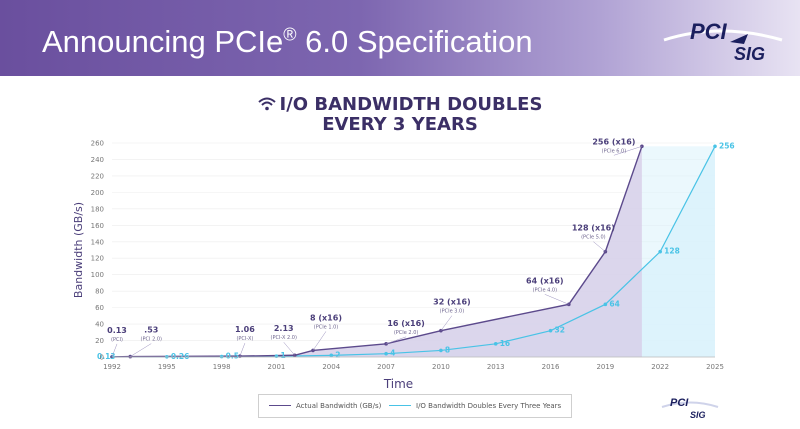  Describe the element at coordinates (496, 367) in the screenshot. I see `x-tick-label: 2013` at that location.